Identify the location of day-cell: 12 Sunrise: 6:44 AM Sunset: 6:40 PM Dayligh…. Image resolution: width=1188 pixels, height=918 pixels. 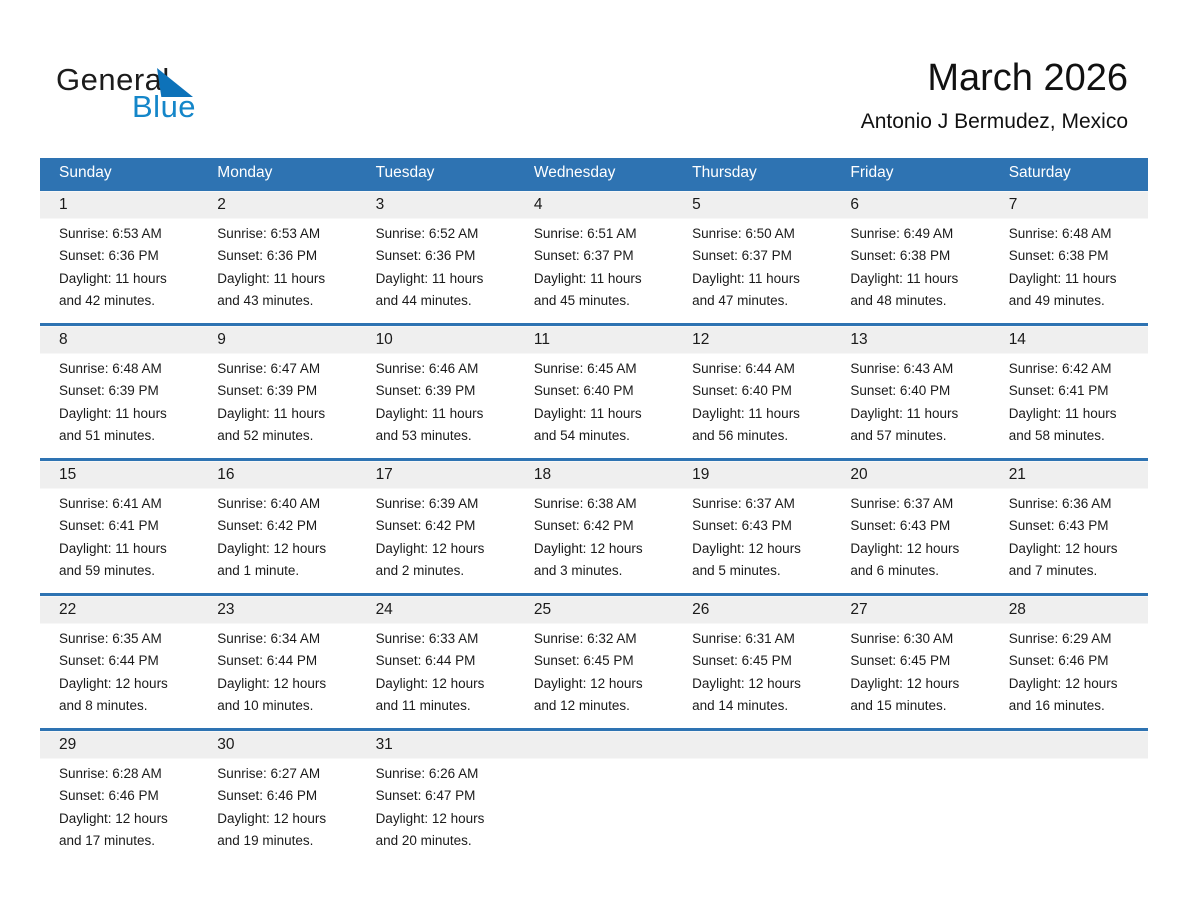
(752, 391).